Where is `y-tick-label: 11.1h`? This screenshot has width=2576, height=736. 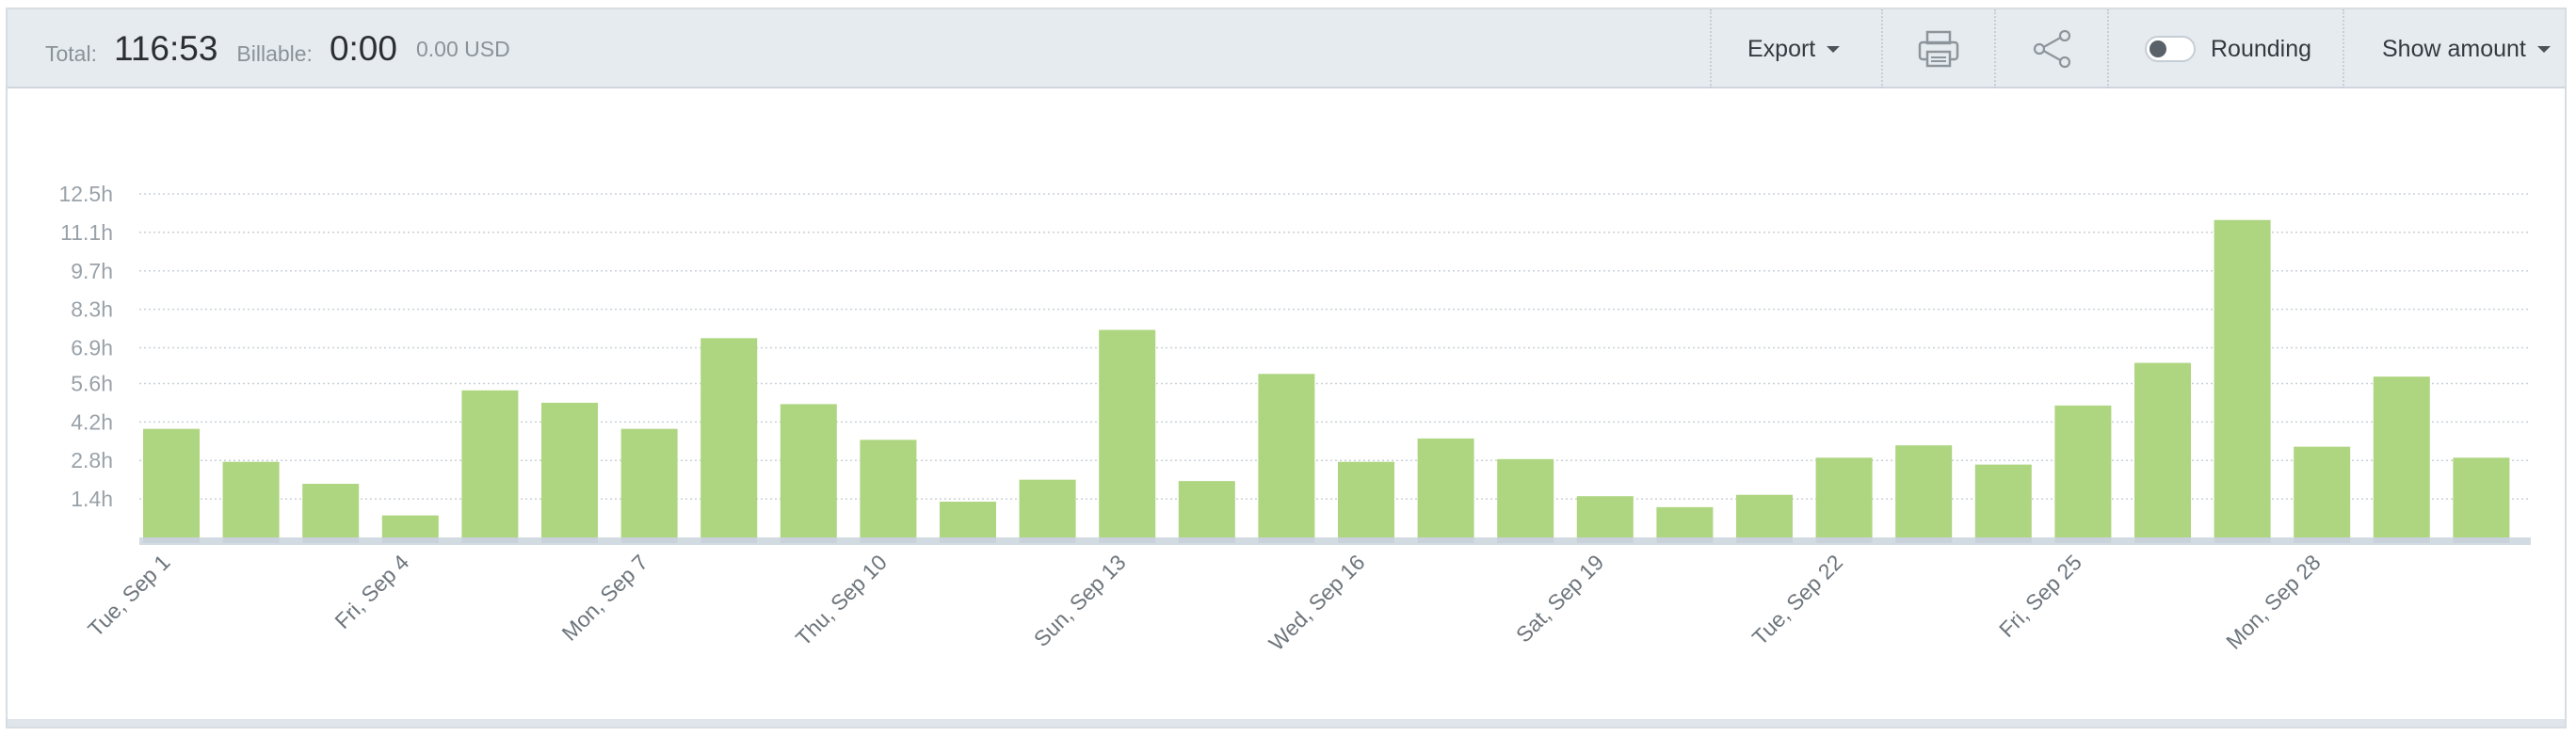
y-tick-label: 11.1h is located at coordinates (86, 232).